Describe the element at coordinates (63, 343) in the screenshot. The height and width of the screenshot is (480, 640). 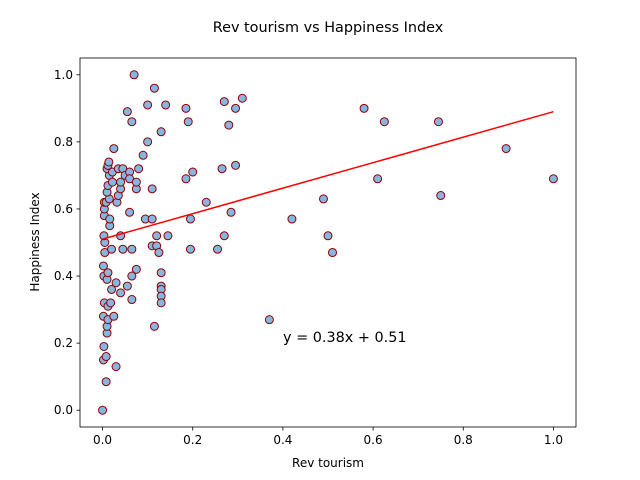
I see `y-tick-label: 0.2` at that location.